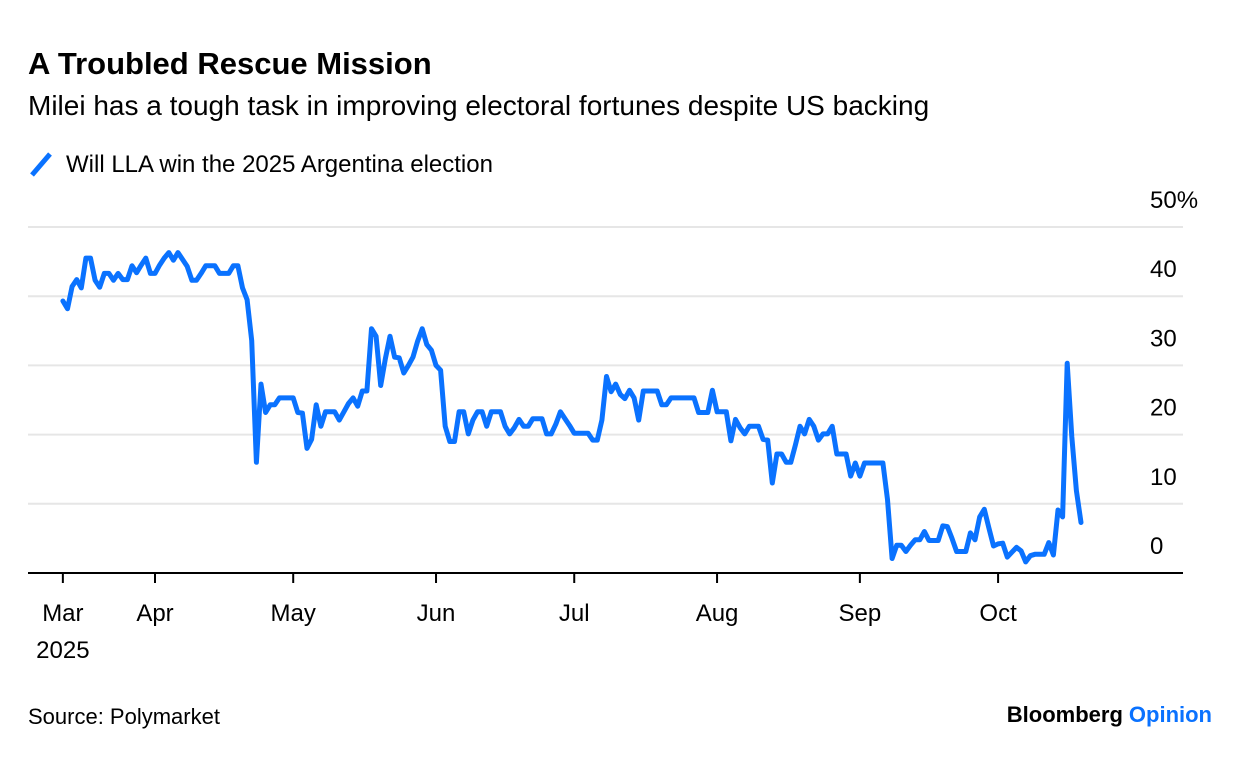  What do you see at coordinates (574, 613) in the screenshot?
I see `x-tick-label: Jul` at bounding box center [574, 613].